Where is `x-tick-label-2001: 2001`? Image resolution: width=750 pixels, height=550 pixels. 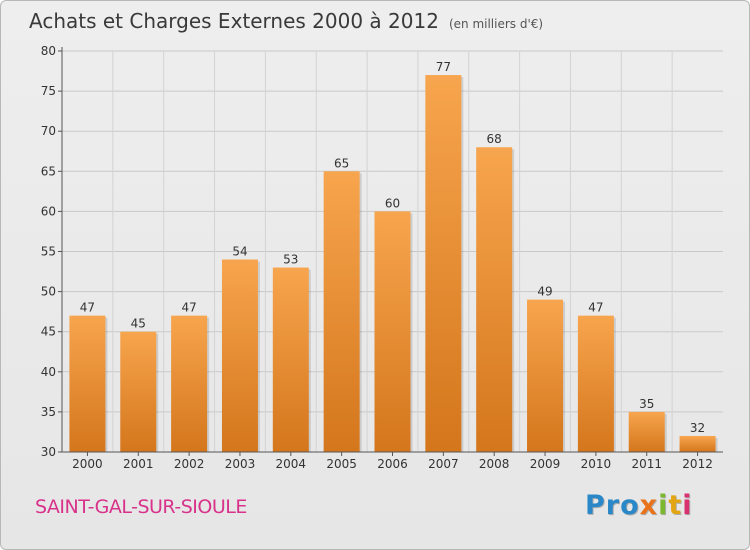 x-tick-label-2001: 2001 is located at coordinates (138, 464).